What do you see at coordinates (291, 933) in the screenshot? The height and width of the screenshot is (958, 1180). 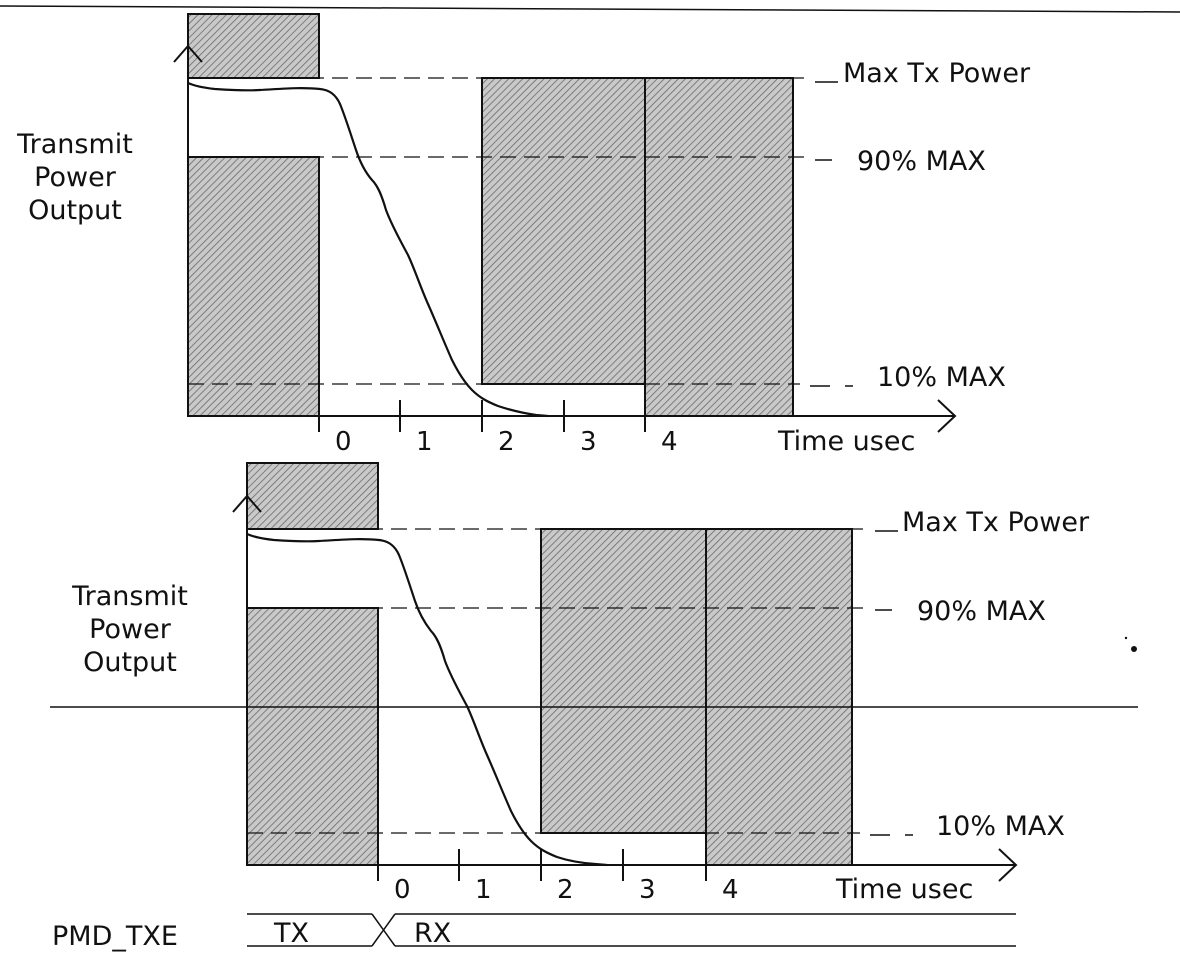 I see `signal-state-tx: TX` at bounding box center [291, 933].